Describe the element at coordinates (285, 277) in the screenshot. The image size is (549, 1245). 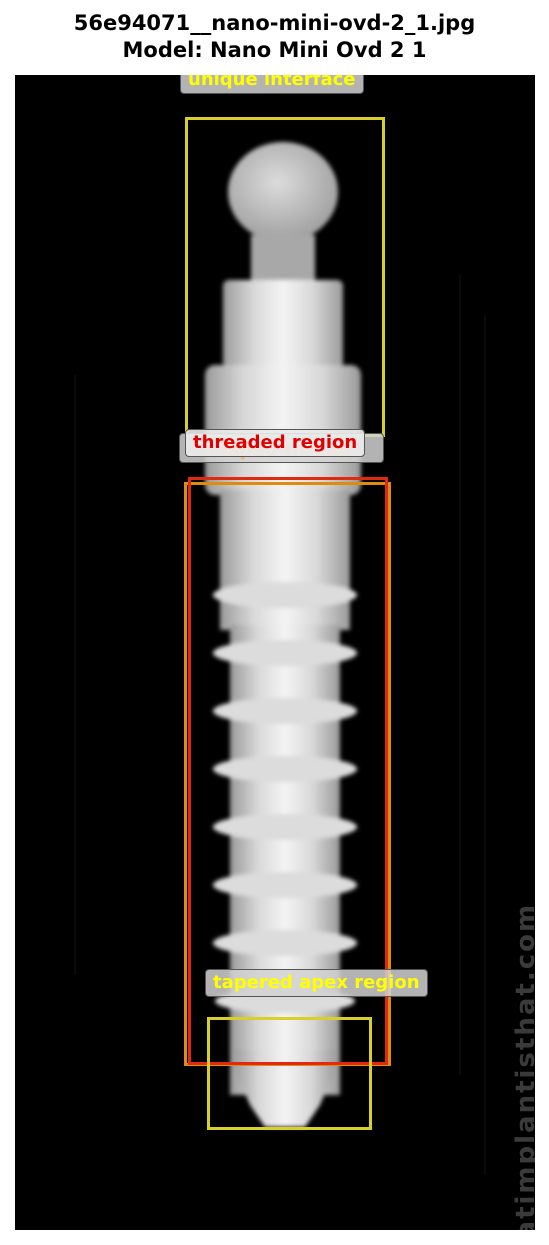
I see `bbox-unique-interface` at that location.